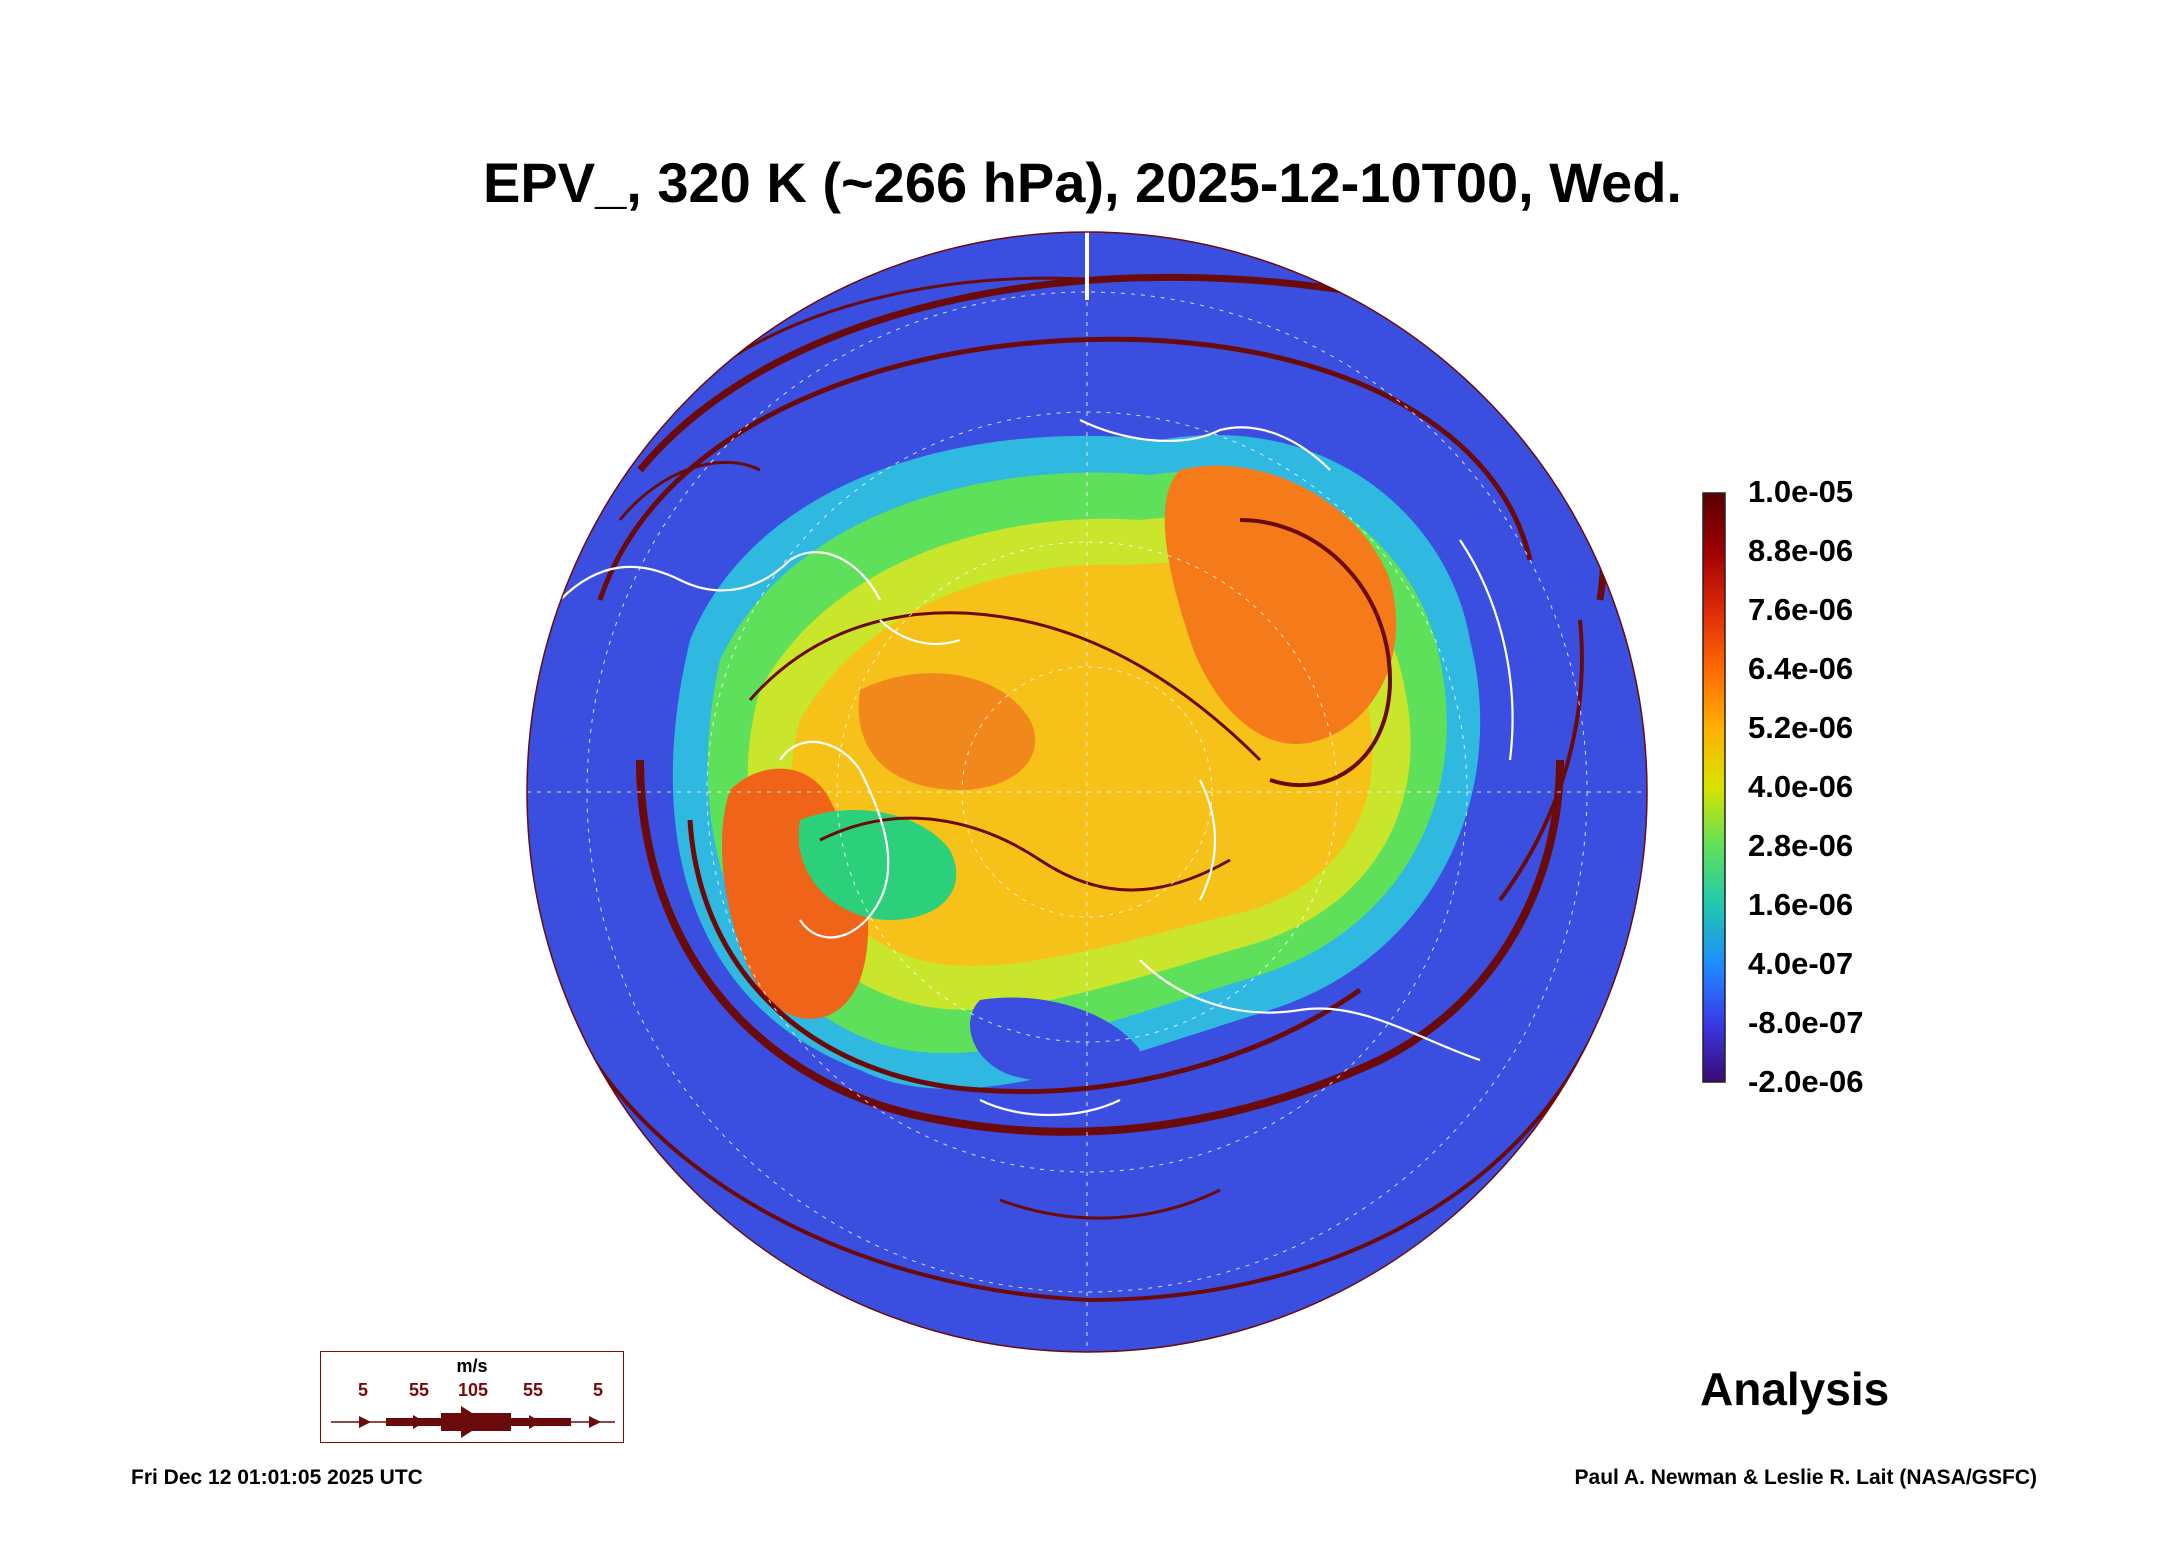  What do you see at coordinates (472, 1366) in the screenshot?
I see `wind-legend-unit: m/s` at bounding box center [472, 1366].